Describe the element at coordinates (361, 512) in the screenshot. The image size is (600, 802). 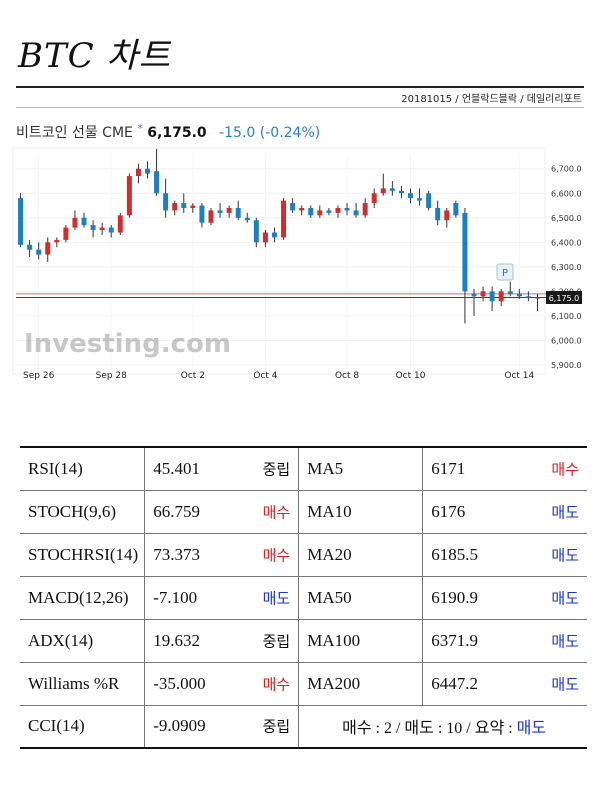
I see `ma-name: MA10` at that location.